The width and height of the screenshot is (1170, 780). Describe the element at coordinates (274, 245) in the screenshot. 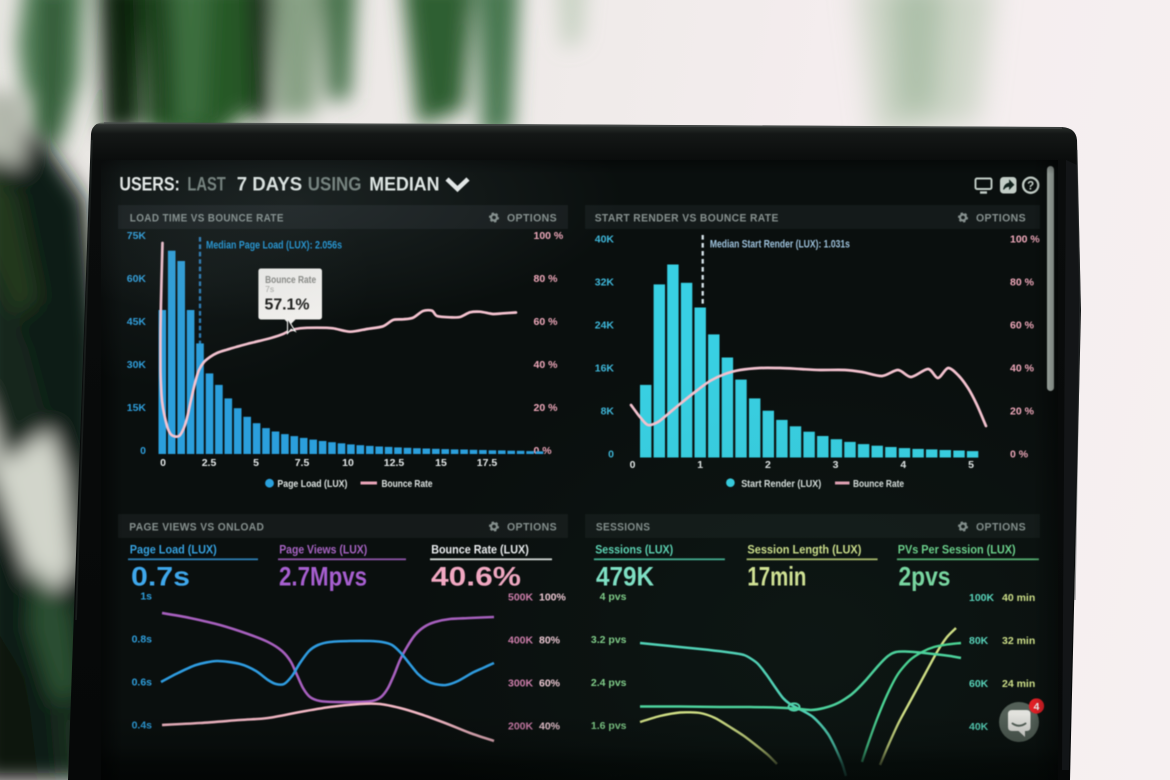

I see `svg-text: Median Page Load (LUX): 2.056s` at that location.